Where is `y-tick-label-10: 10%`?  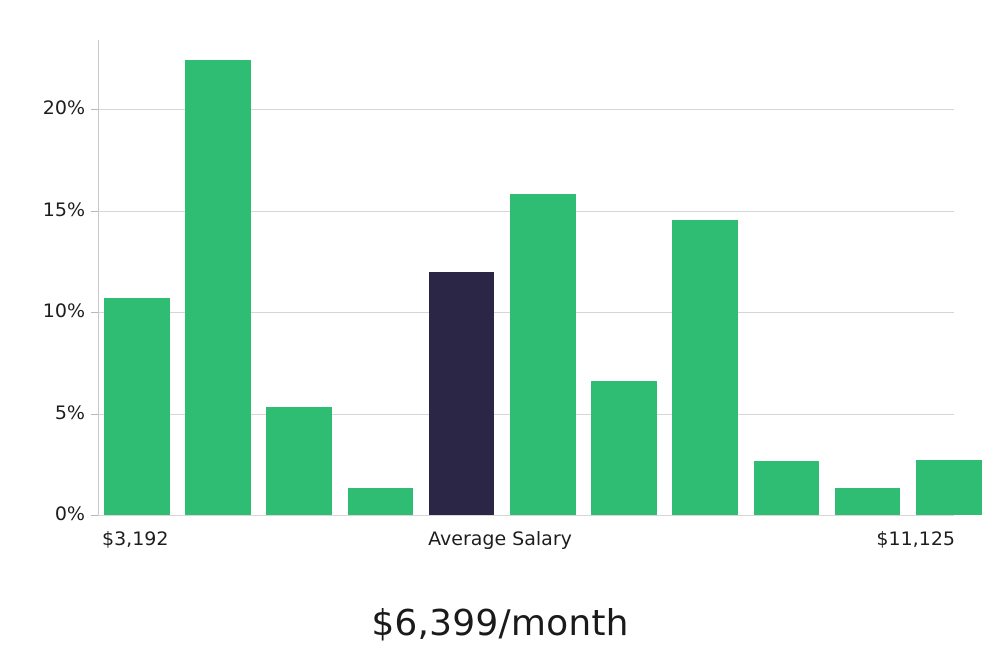
y-tick-label-10: 10% is located at coordinates (63, 311).